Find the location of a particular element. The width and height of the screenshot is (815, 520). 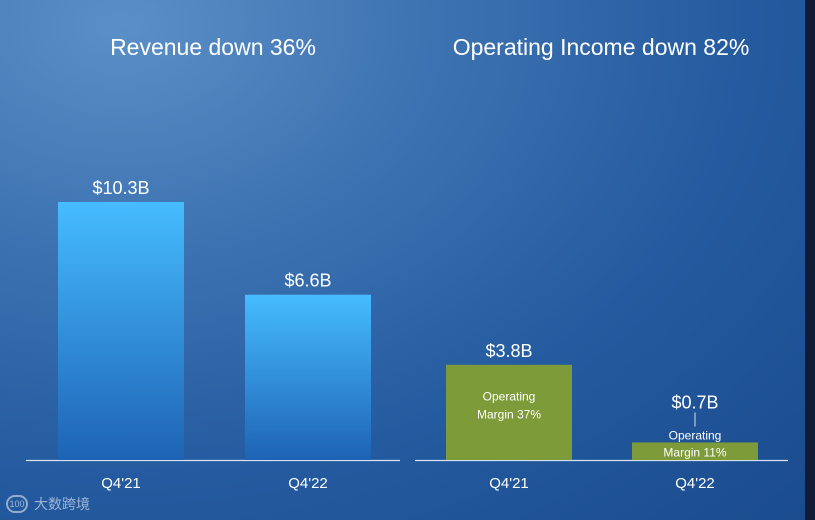

watermark: 100 大数跨境 is located at coordinates (48, 504).